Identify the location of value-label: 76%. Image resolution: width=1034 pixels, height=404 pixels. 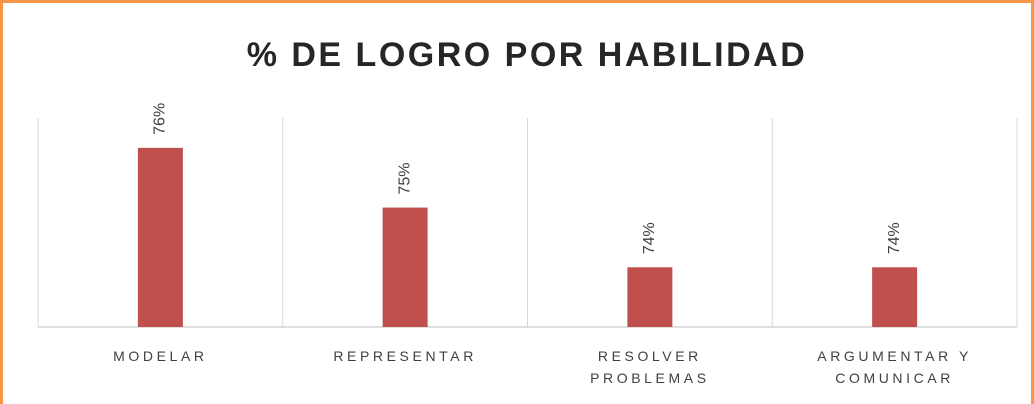
(160, 119).